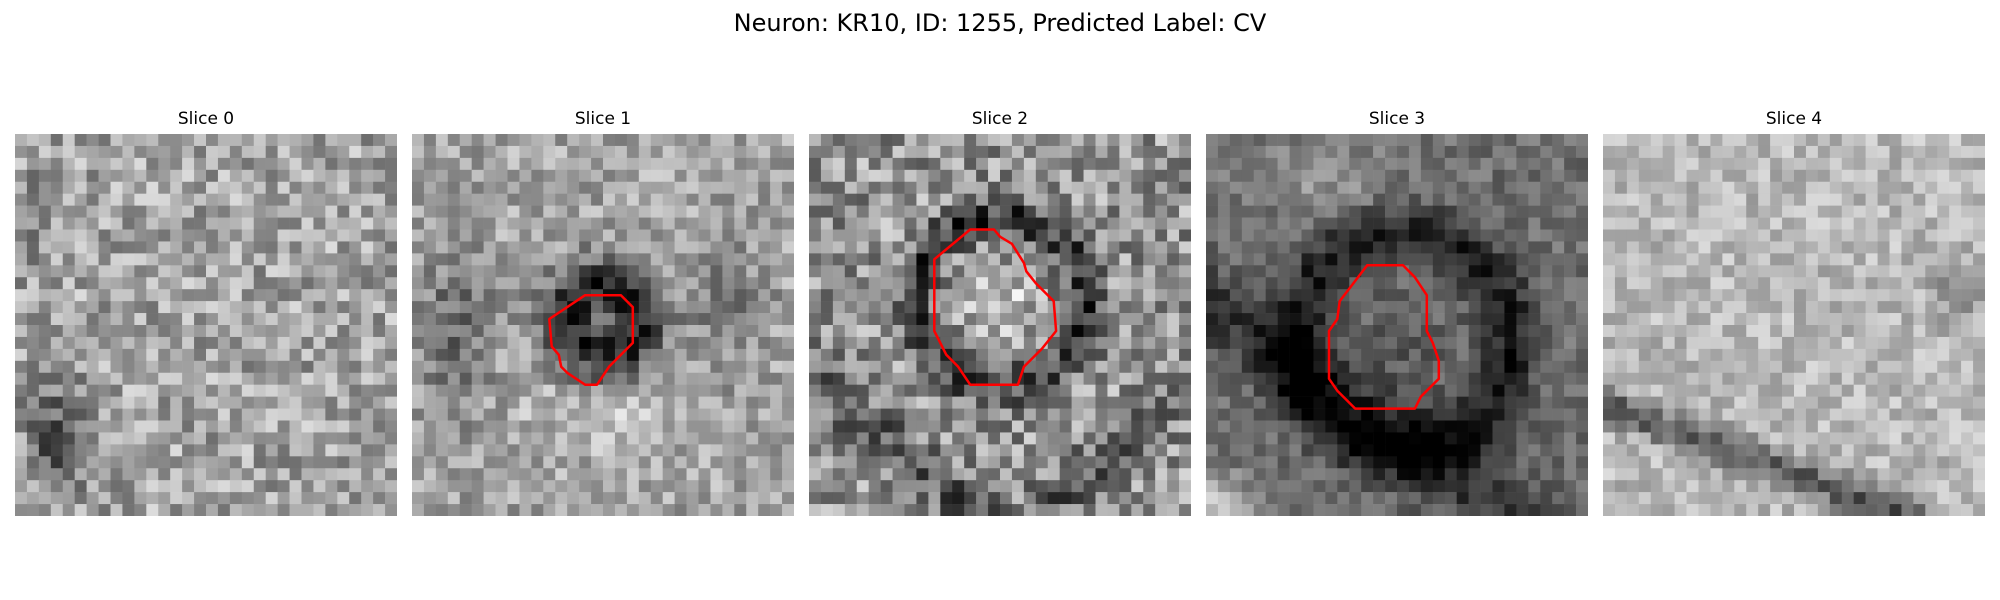 This screenshot has height=600, width=2000. I want to click on slice-panel-0: Slice 0, so click(206, 312).